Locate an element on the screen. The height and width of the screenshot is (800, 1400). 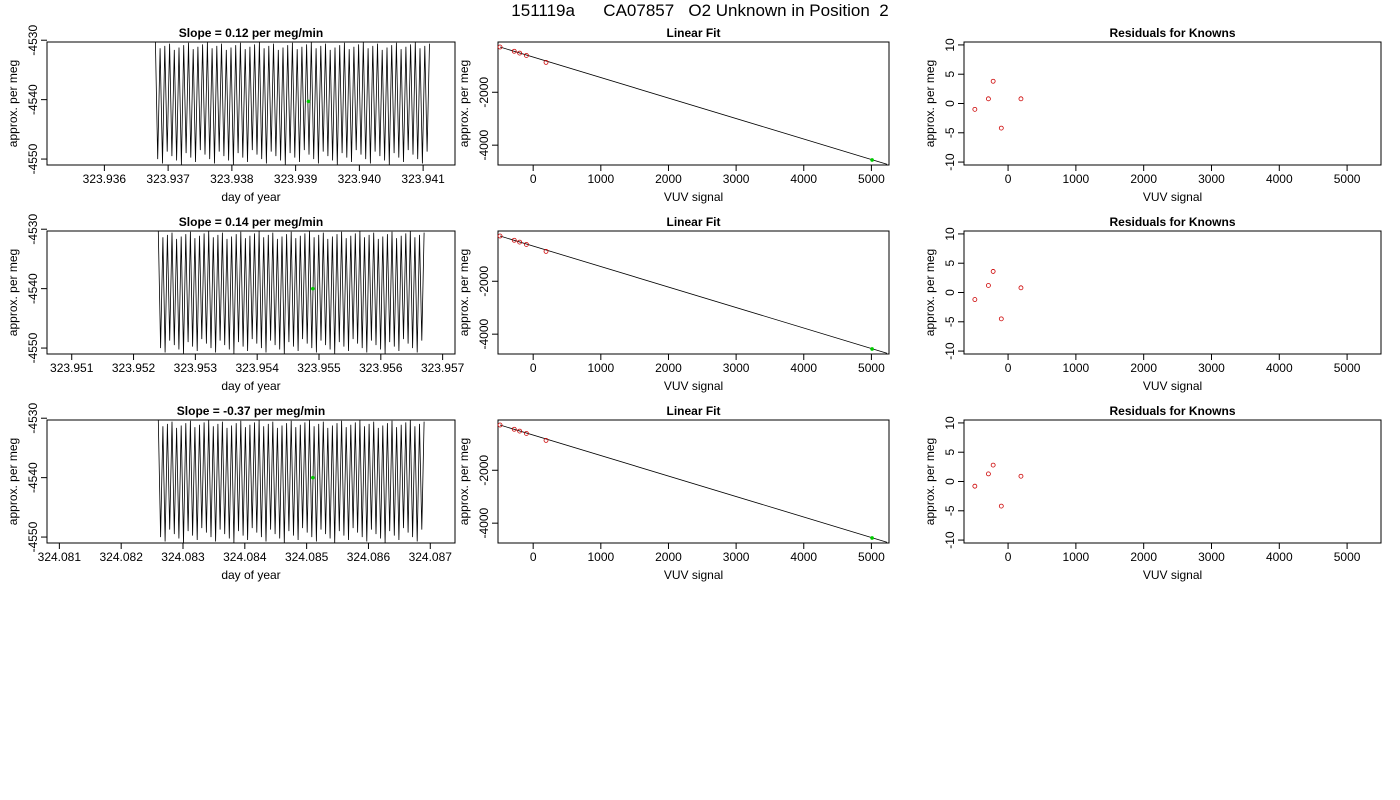
r2-resid-x-tick-label: 4000 is located at coordinates (1279, 368).